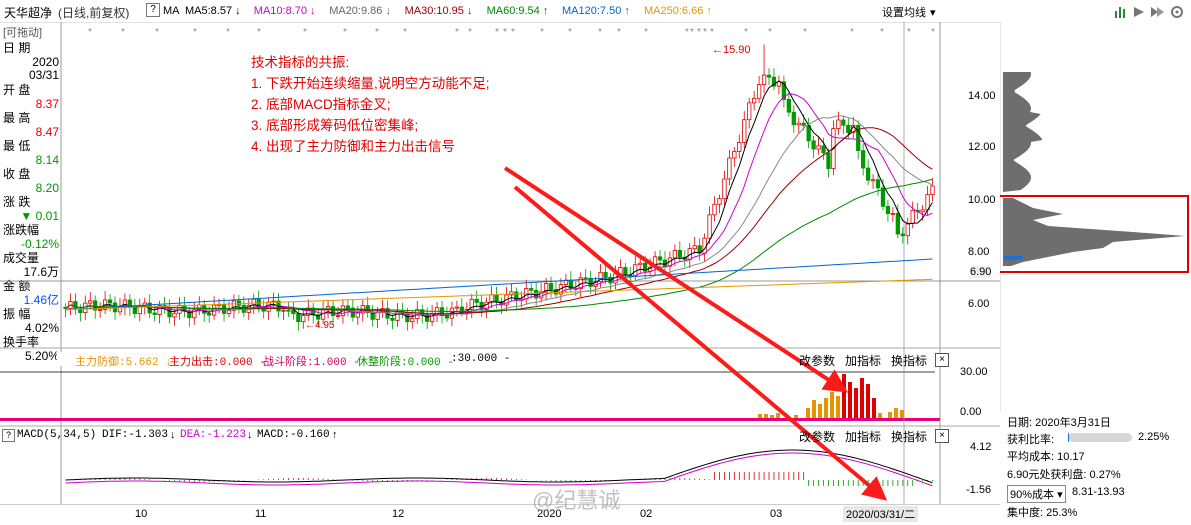  I want to click on gear-icon, so click(1177, 12).